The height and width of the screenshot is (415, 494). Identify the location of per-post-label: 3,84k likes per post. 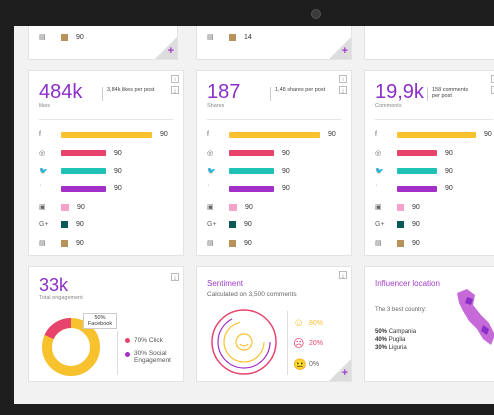
(134, 94).